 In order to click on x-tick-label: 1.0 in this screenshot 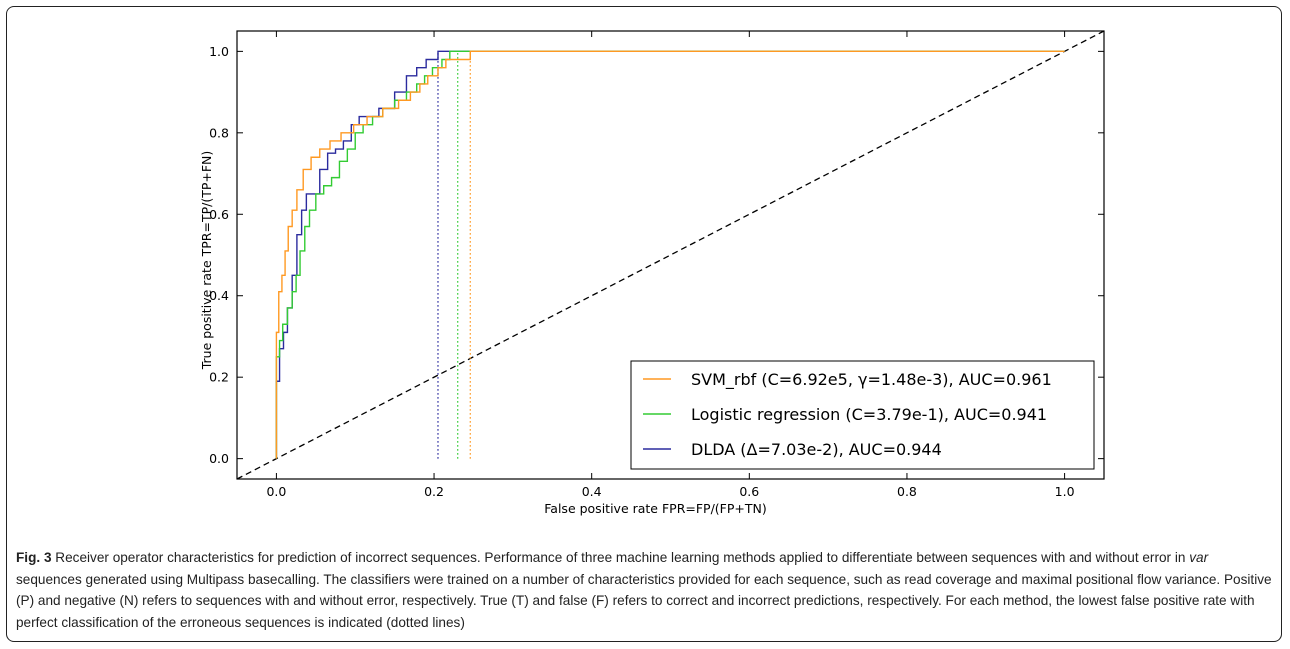, I will do `click(1065, 491)`.